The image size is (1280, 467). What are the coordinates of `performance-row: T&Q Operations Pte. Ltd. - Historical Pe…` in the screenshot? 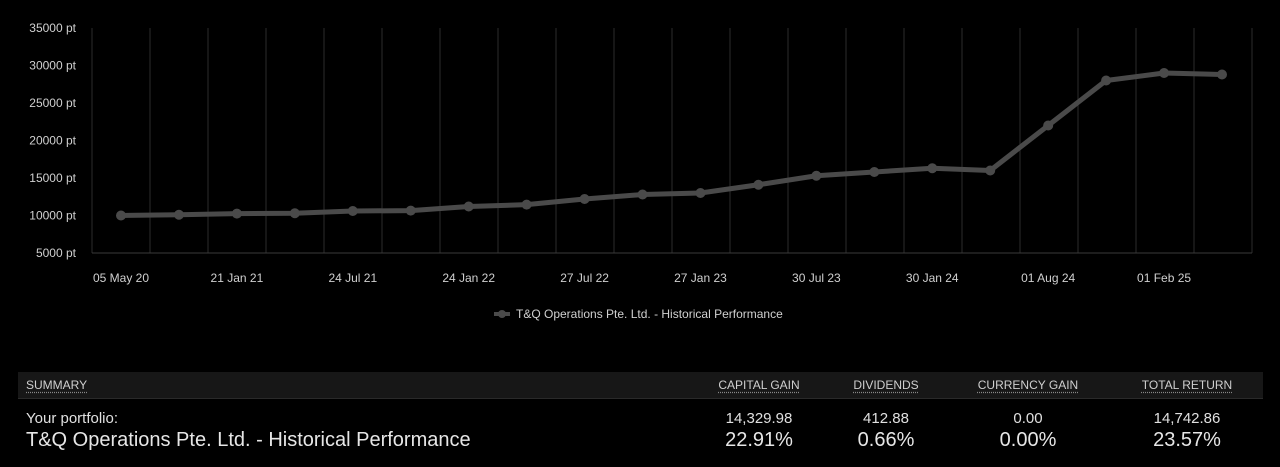 It's located at (640, 437).